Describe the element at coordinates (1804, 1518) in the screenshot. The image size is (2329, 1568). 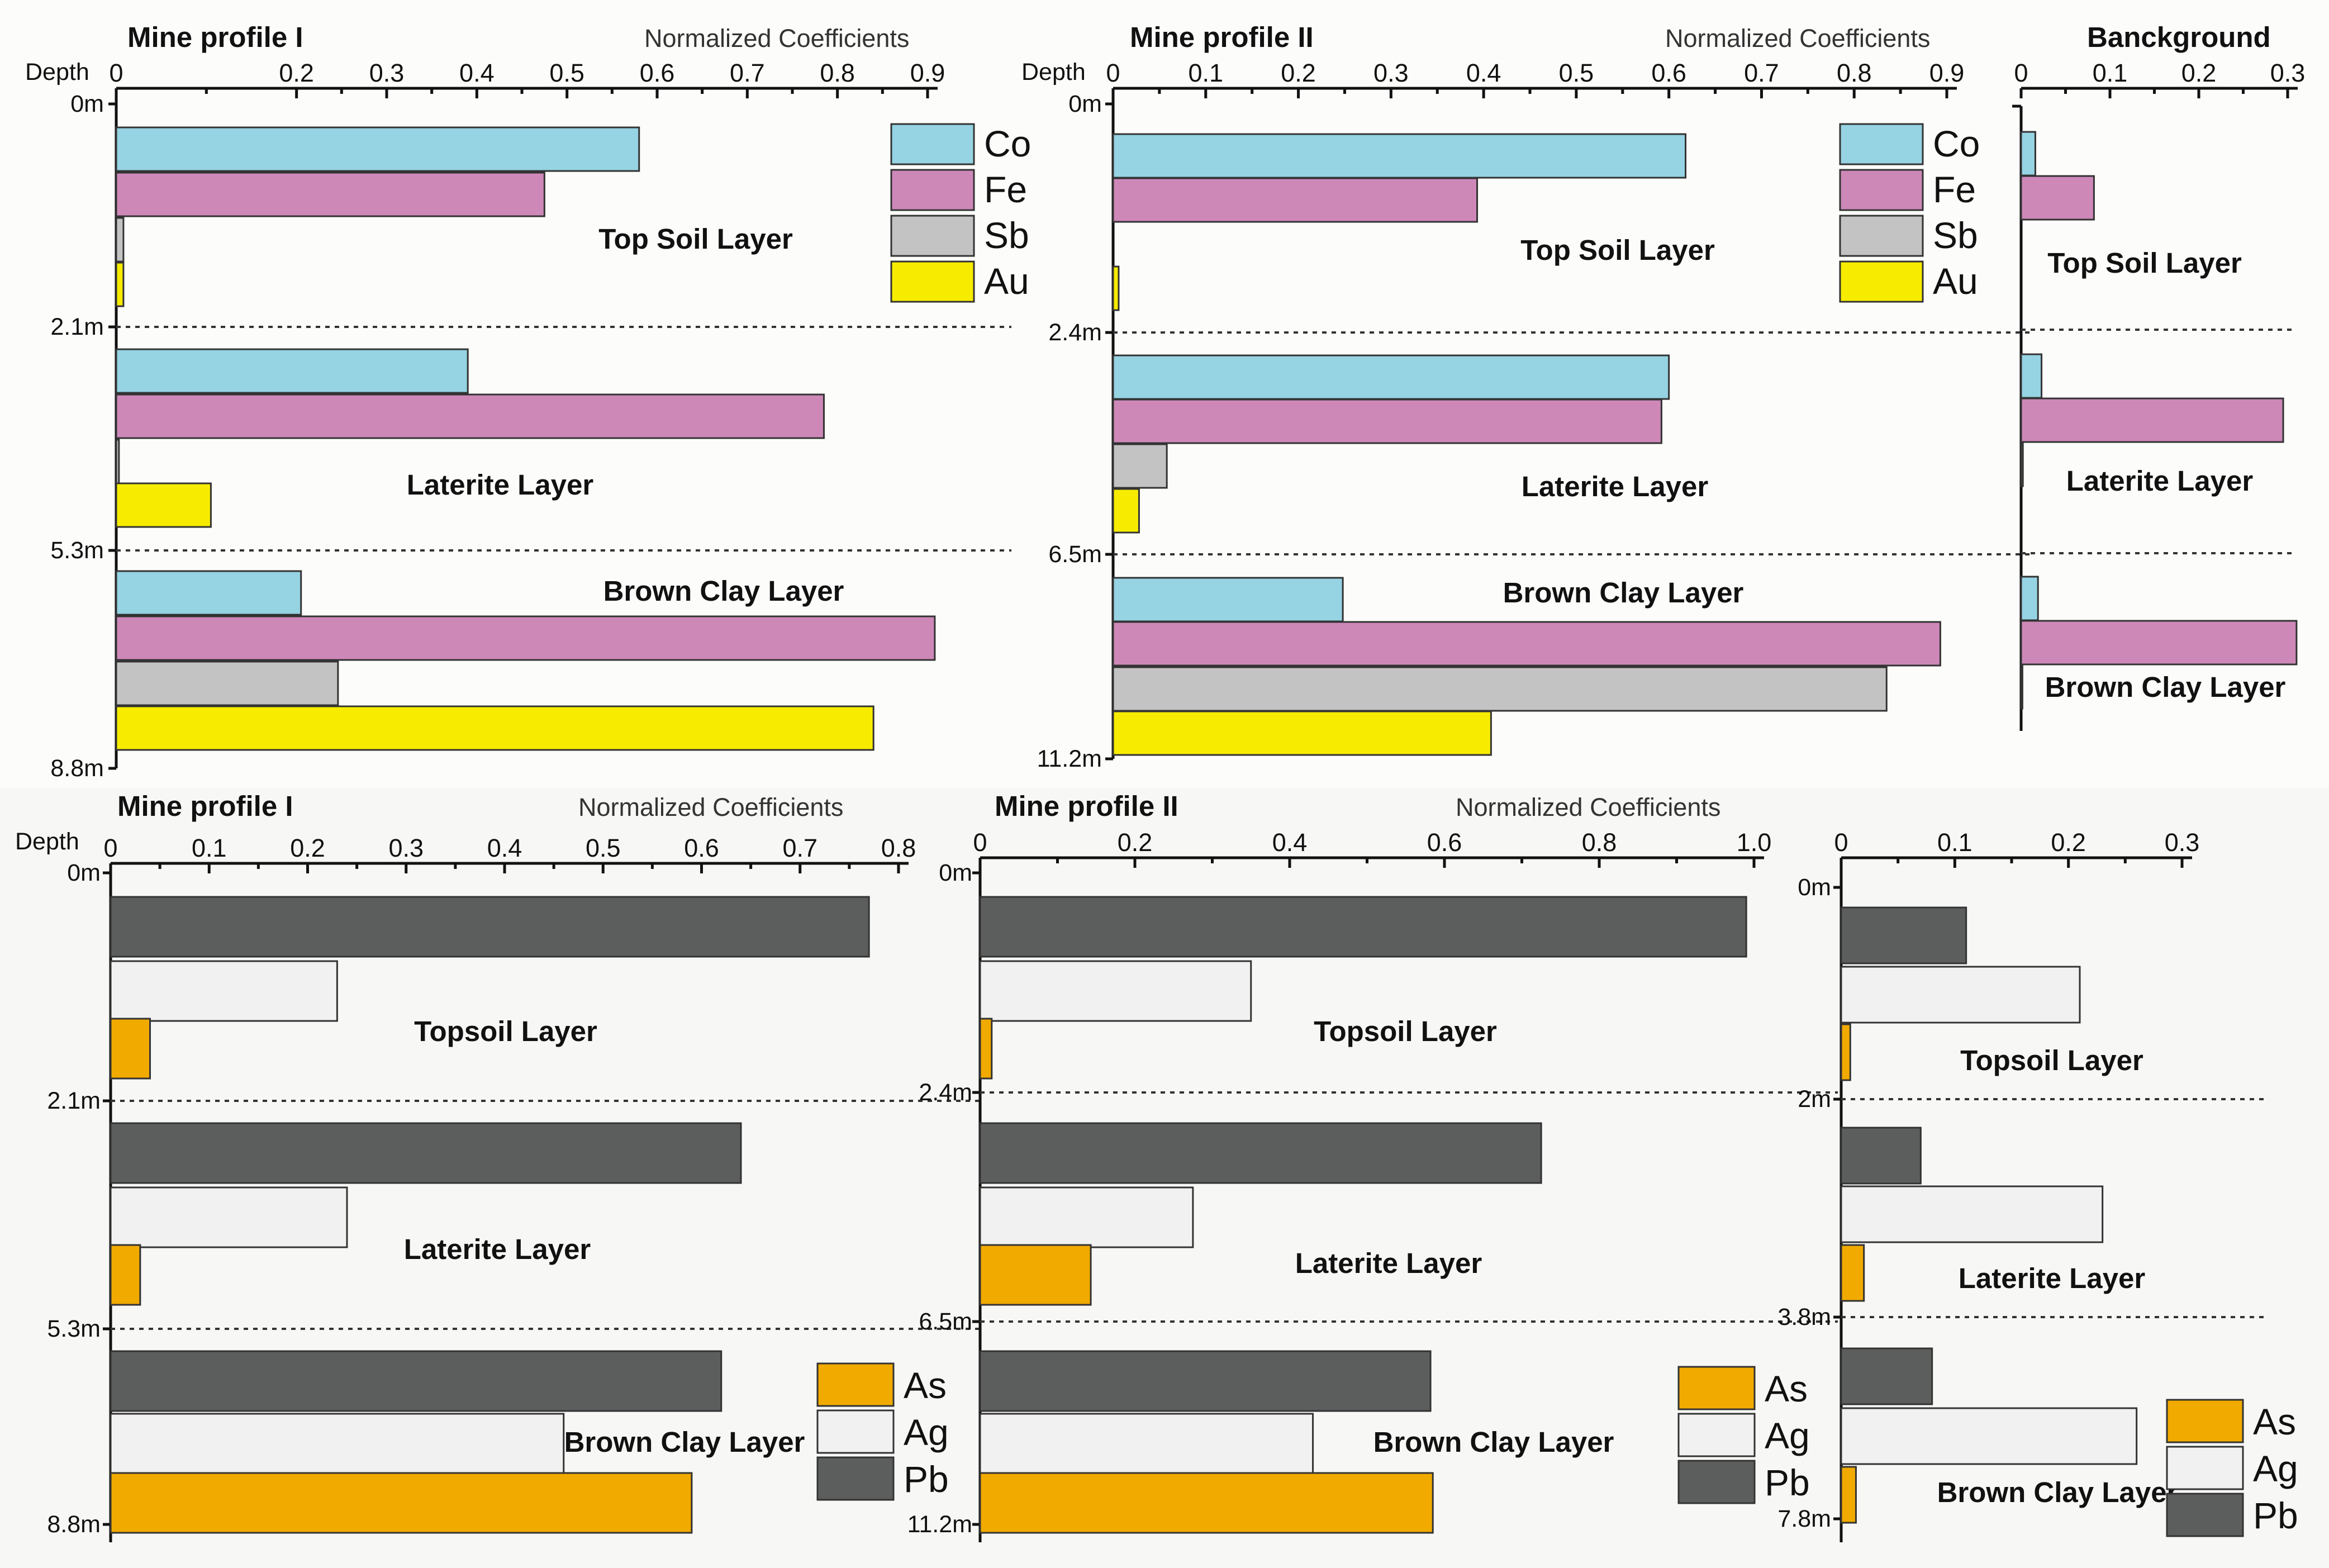
I see `depth-label: 7.8m` at that location.